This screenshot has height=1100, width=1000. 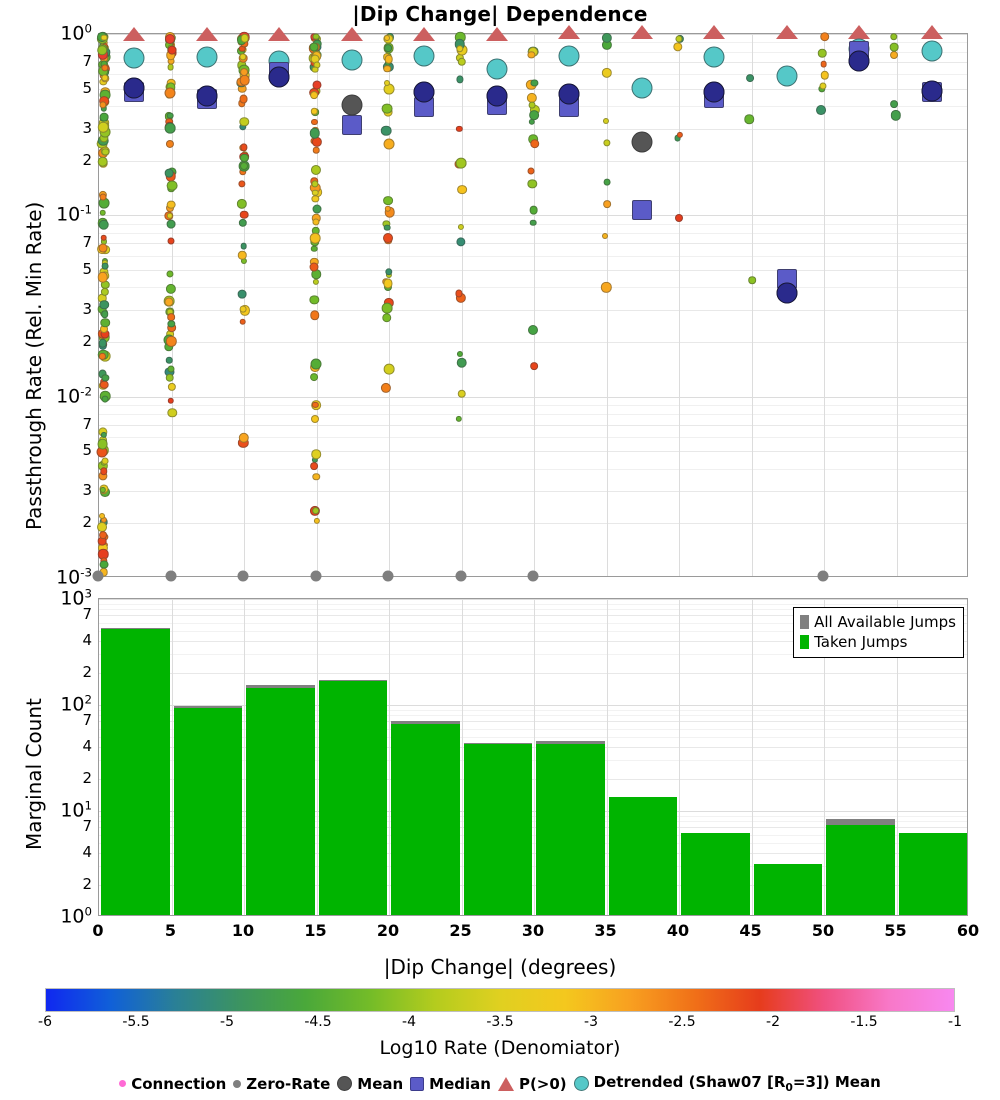 I want to click on scatter-y-tick: 5, so click(x=87, y=268).